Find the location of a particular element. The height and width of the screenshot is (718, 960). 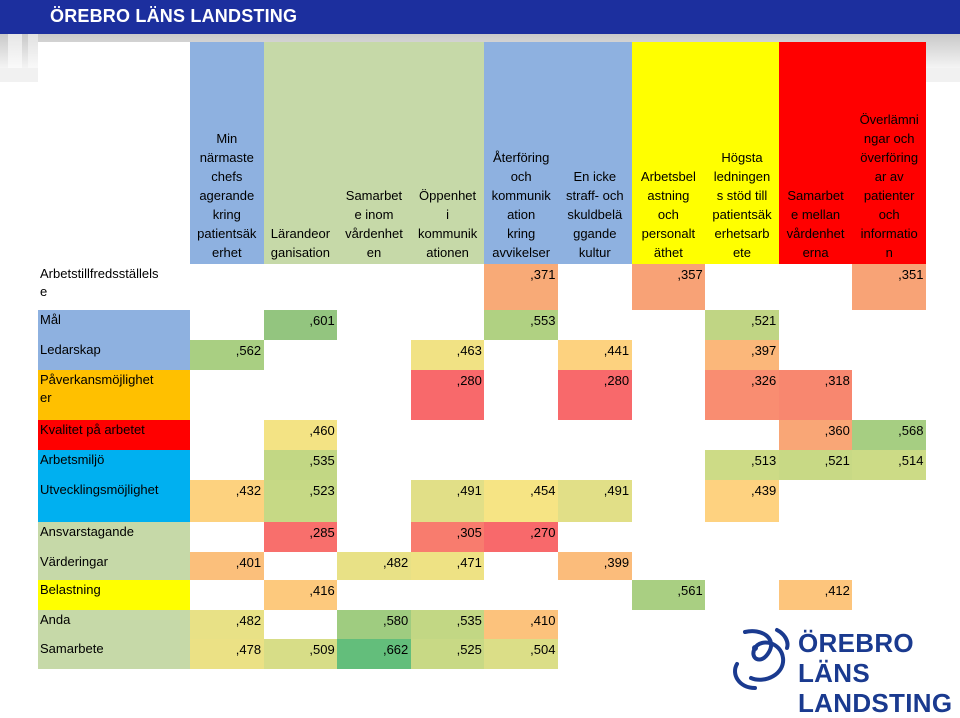

table-corner is located at coordinates (114, 153).